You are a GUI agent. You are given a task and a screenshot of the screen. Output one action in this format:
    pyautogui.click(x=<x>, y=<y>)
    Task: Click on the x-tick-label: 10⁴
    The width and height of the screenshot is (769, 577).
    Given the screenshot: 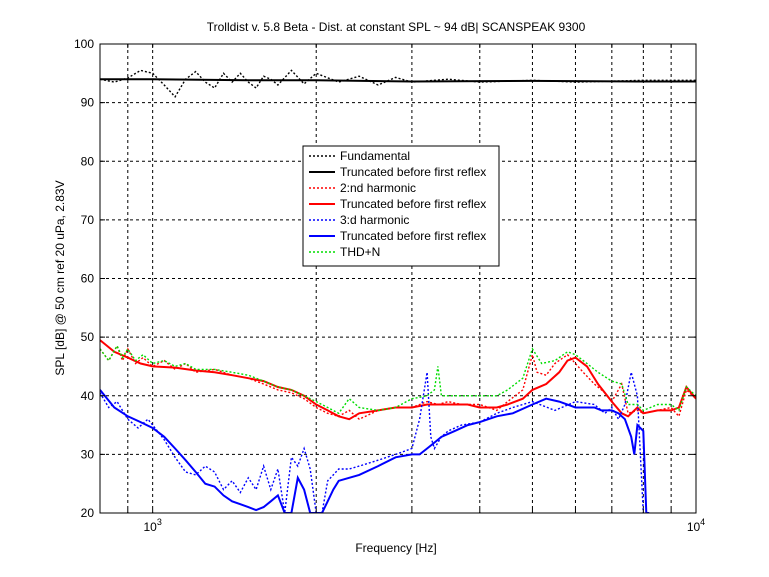 What is the action you would take?
    pyautogui.click(x=696, y=525)
    